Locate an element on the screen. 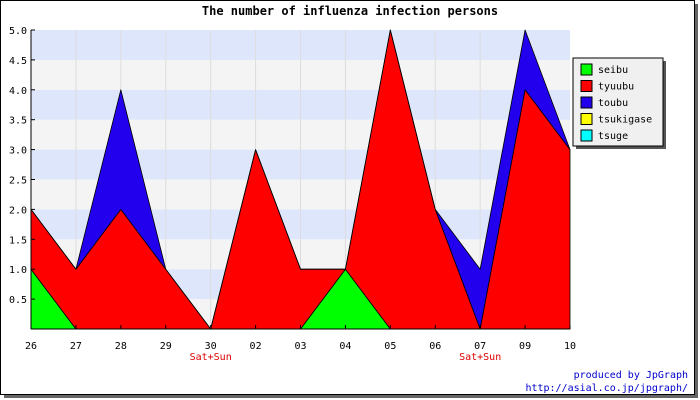 The height and width of the screenshot is (400, 700). y-tick-label: 2.0 is located at coordinates (18, 210).